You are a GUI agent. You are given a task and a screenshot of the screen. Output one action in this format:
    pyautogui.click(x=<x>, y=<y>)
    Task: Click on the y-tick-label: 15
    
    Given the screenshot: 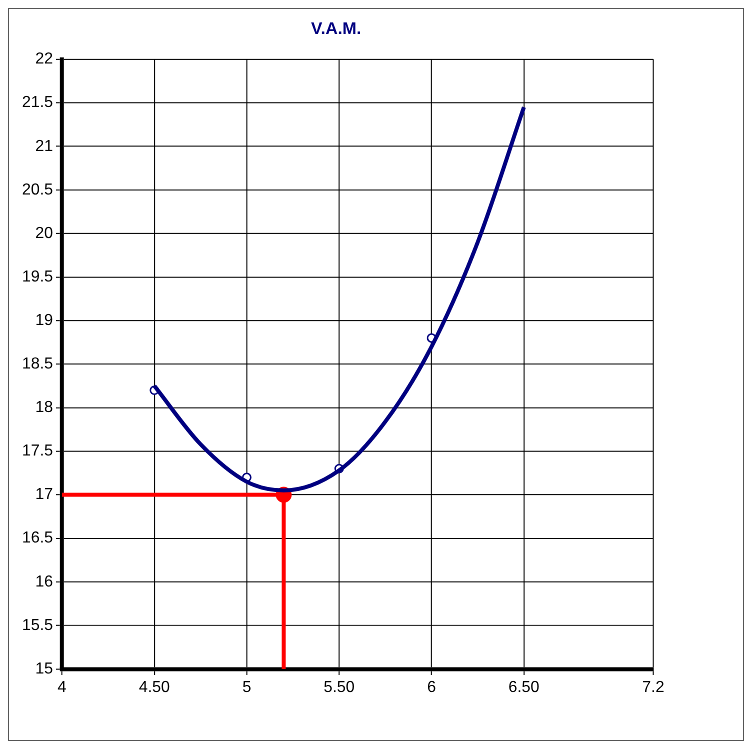 What is the action you would take?
    pyautogui.click(x=44, y=669)
    